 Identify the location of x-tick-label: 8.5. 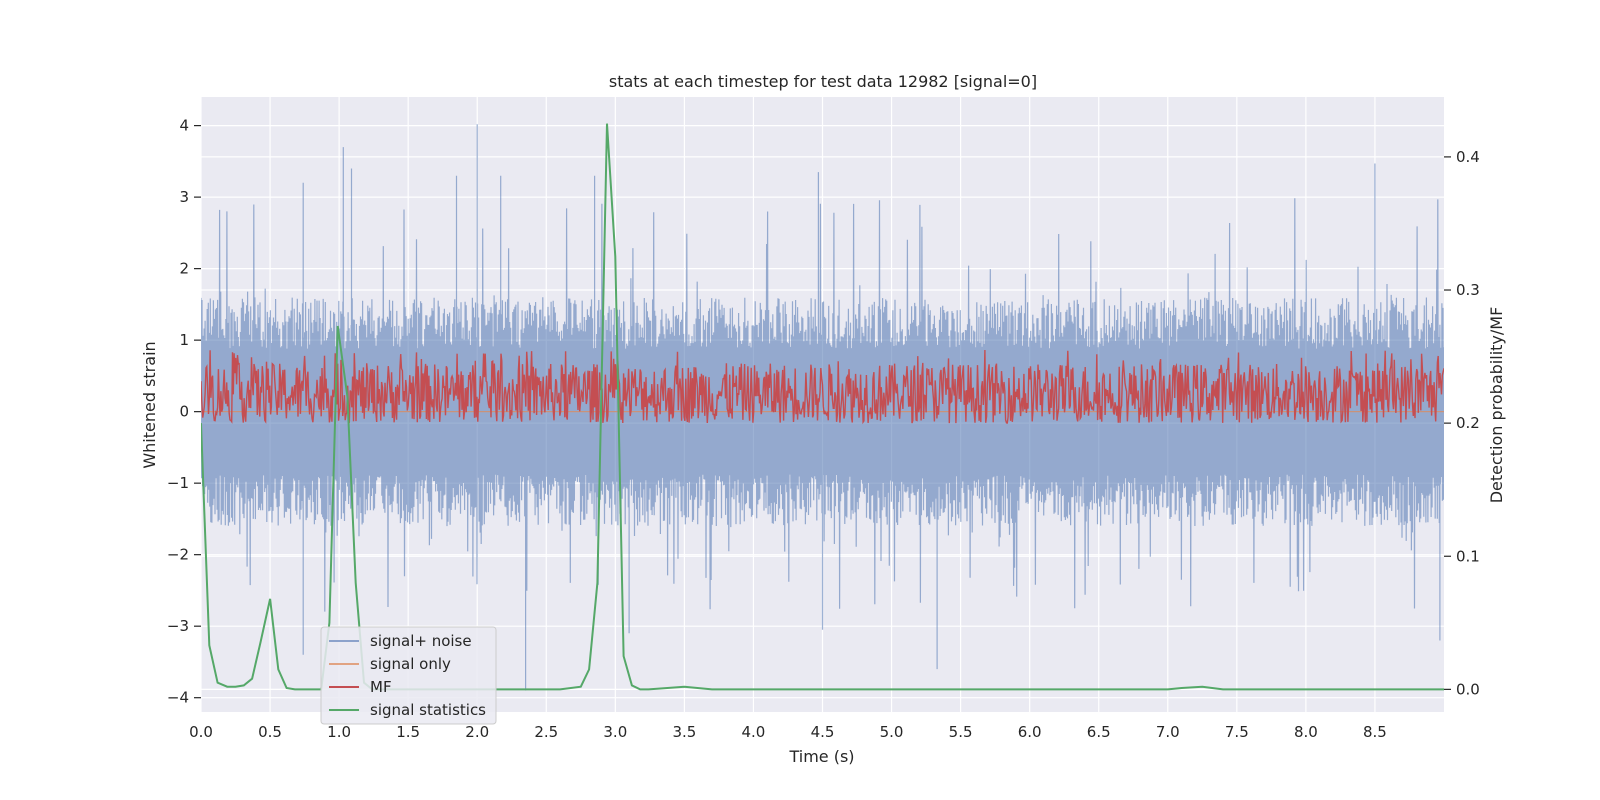
(1375, 732).